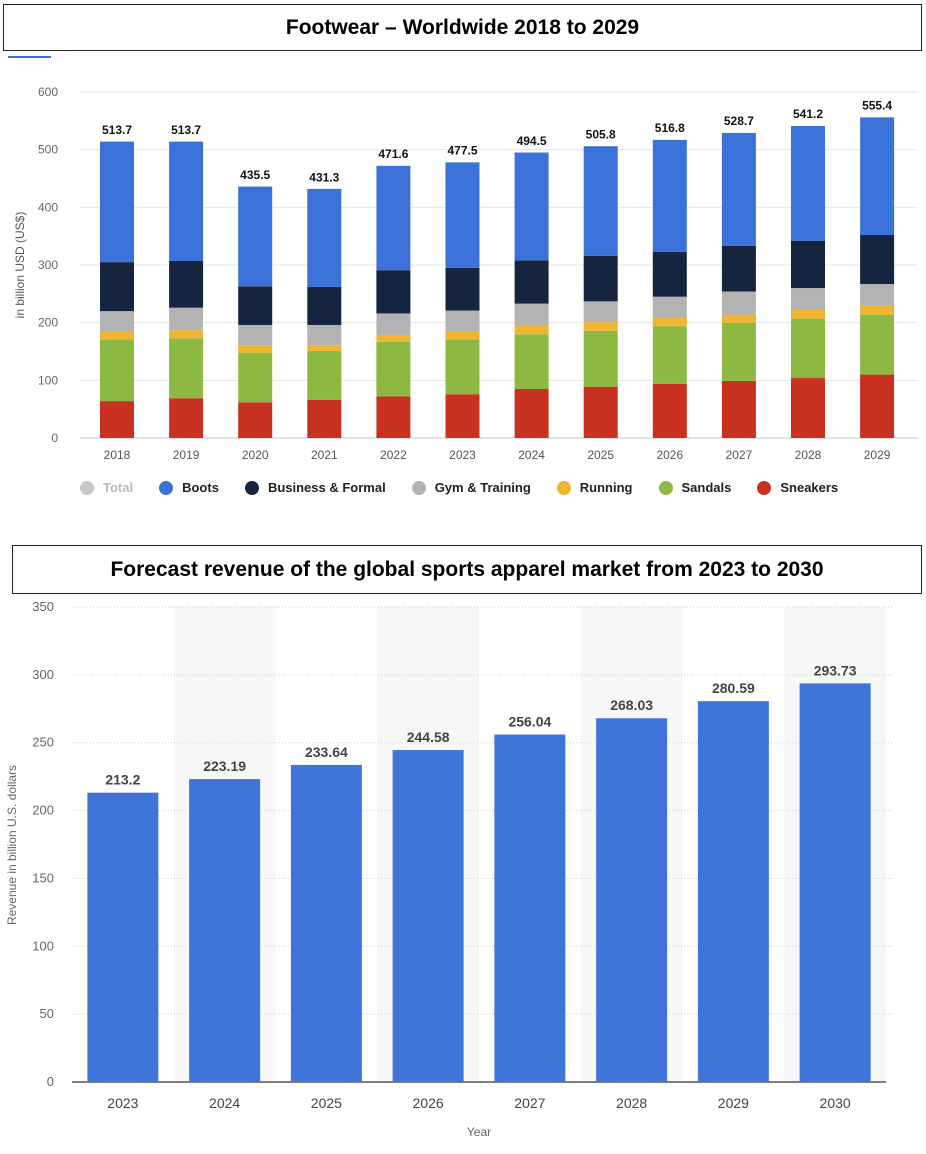  What do you see at coordinates (835, 1103) in the screenshot?
I see `x-tick-label: 2030` at bounding box center [835, 1103].